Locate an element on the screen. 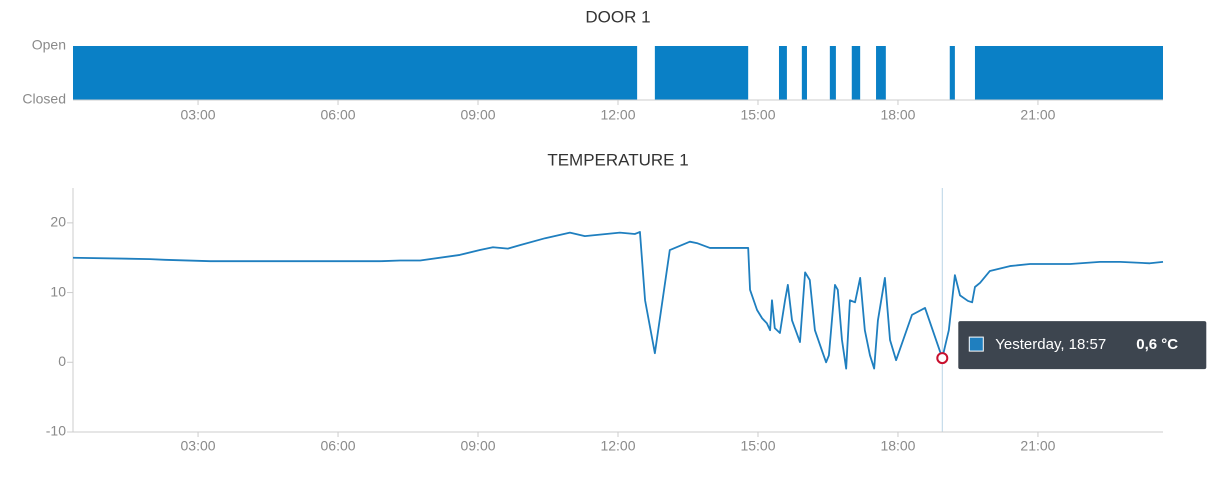  tooltip-box is located at coordinates (1082, 345).